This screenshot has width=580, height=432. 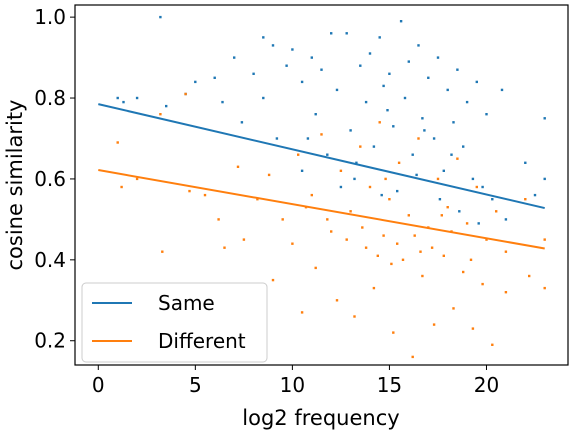 What do you see at coordinates (486, 385) in the screenshot?
I see `x-tick-label: 20` at bounding box center [486, 385].